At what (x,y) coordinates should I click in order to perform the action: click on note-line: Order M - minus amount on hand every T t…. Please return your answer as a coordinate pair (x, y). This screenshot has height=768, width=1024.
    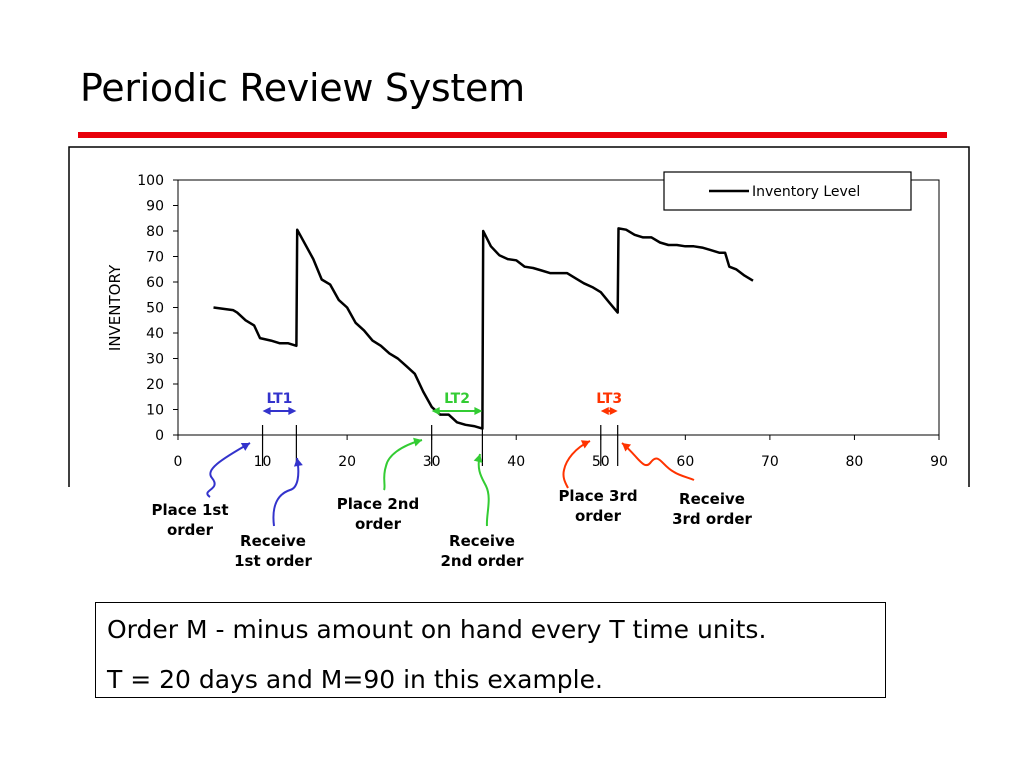
    Looking at the image, I should click on (437, 629).